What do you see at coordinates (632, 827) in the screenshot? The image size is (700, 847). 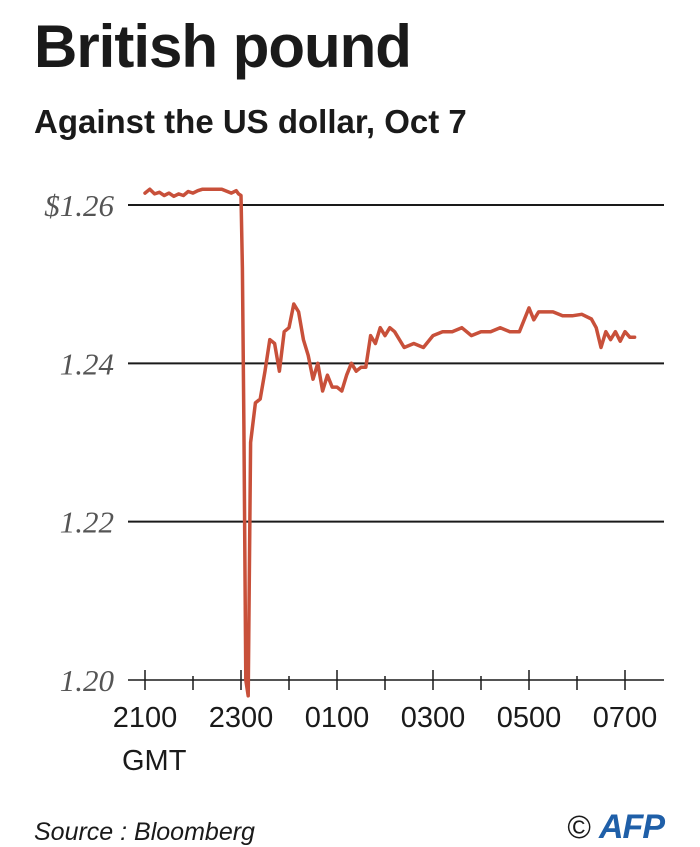 I see `afp-logo: AFP` at bounding box center [632, 827].